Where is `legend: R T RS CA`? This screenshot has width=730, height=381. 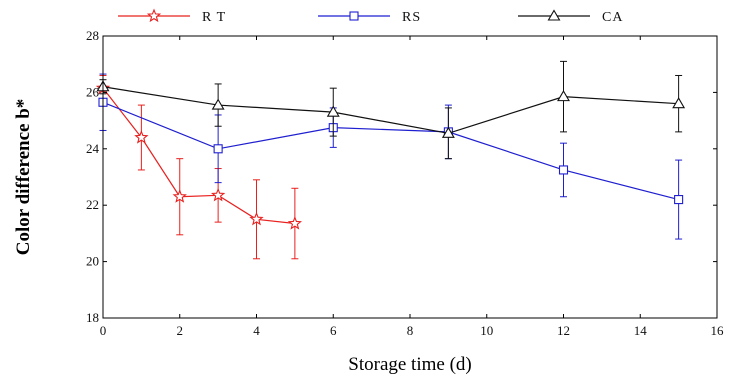 legend: R T RS CA is located at coordinates (370, 16).